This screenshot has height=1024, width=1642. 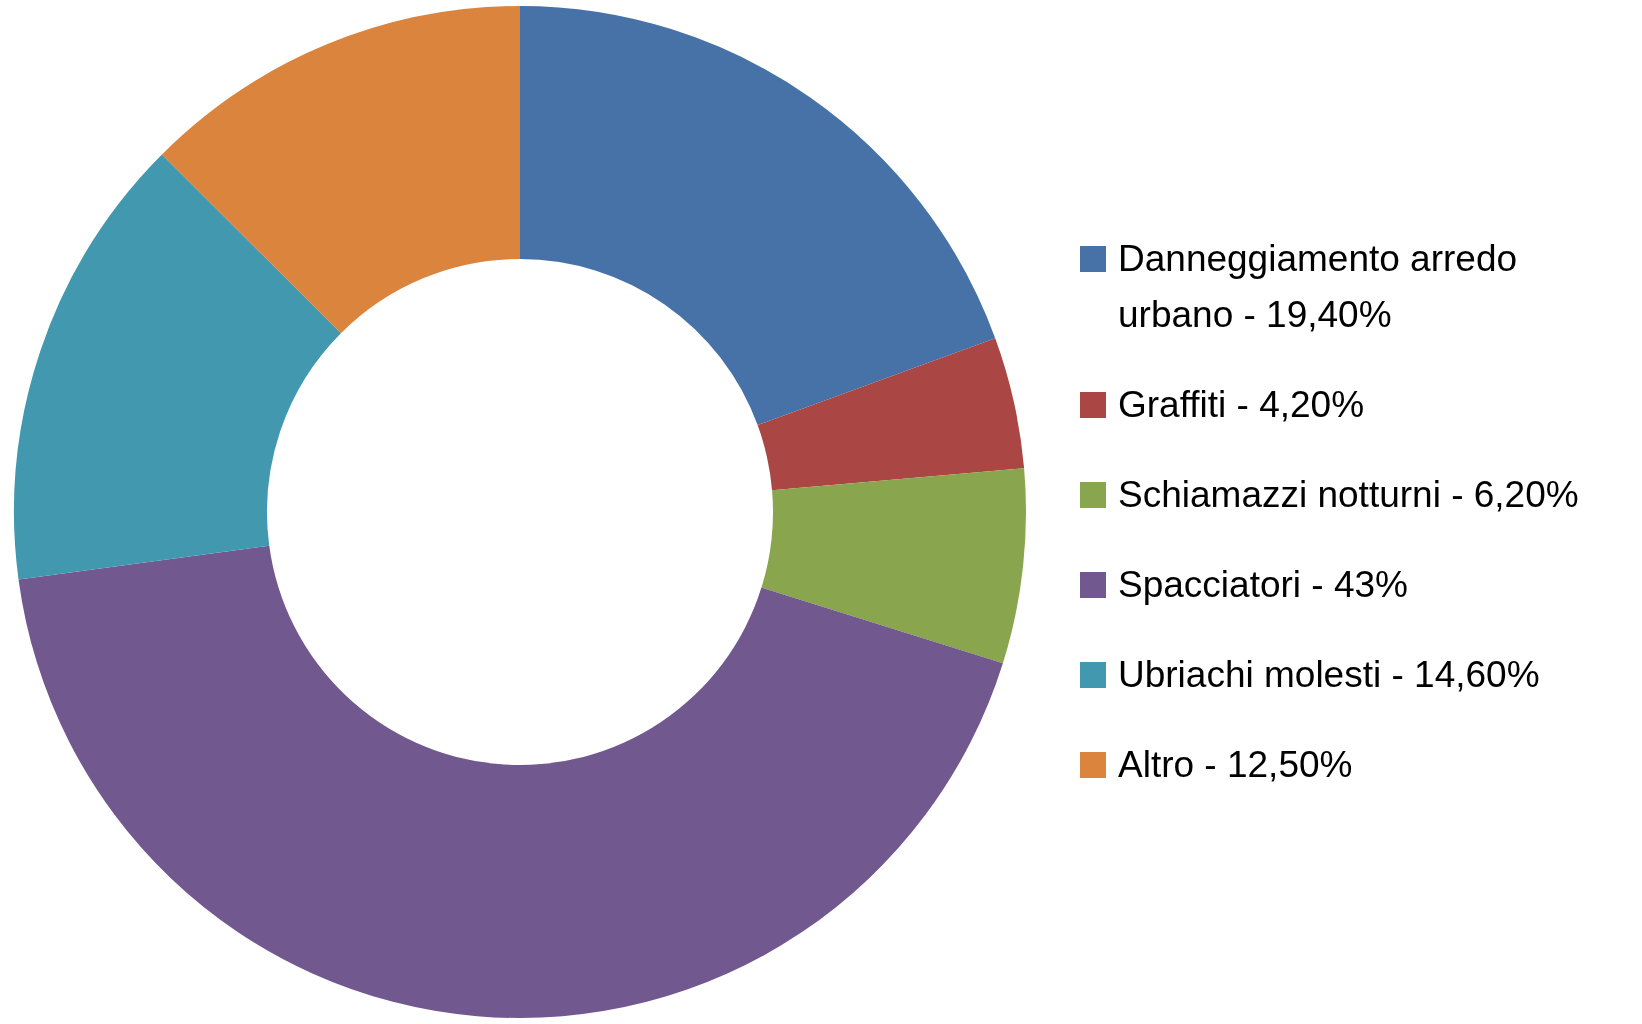 What do you see at coordinates (1348, 495) in the screenshot?
I see `legend-label: Schiamazzi notturni - 6,20%` at bounding box center [1348, 495].